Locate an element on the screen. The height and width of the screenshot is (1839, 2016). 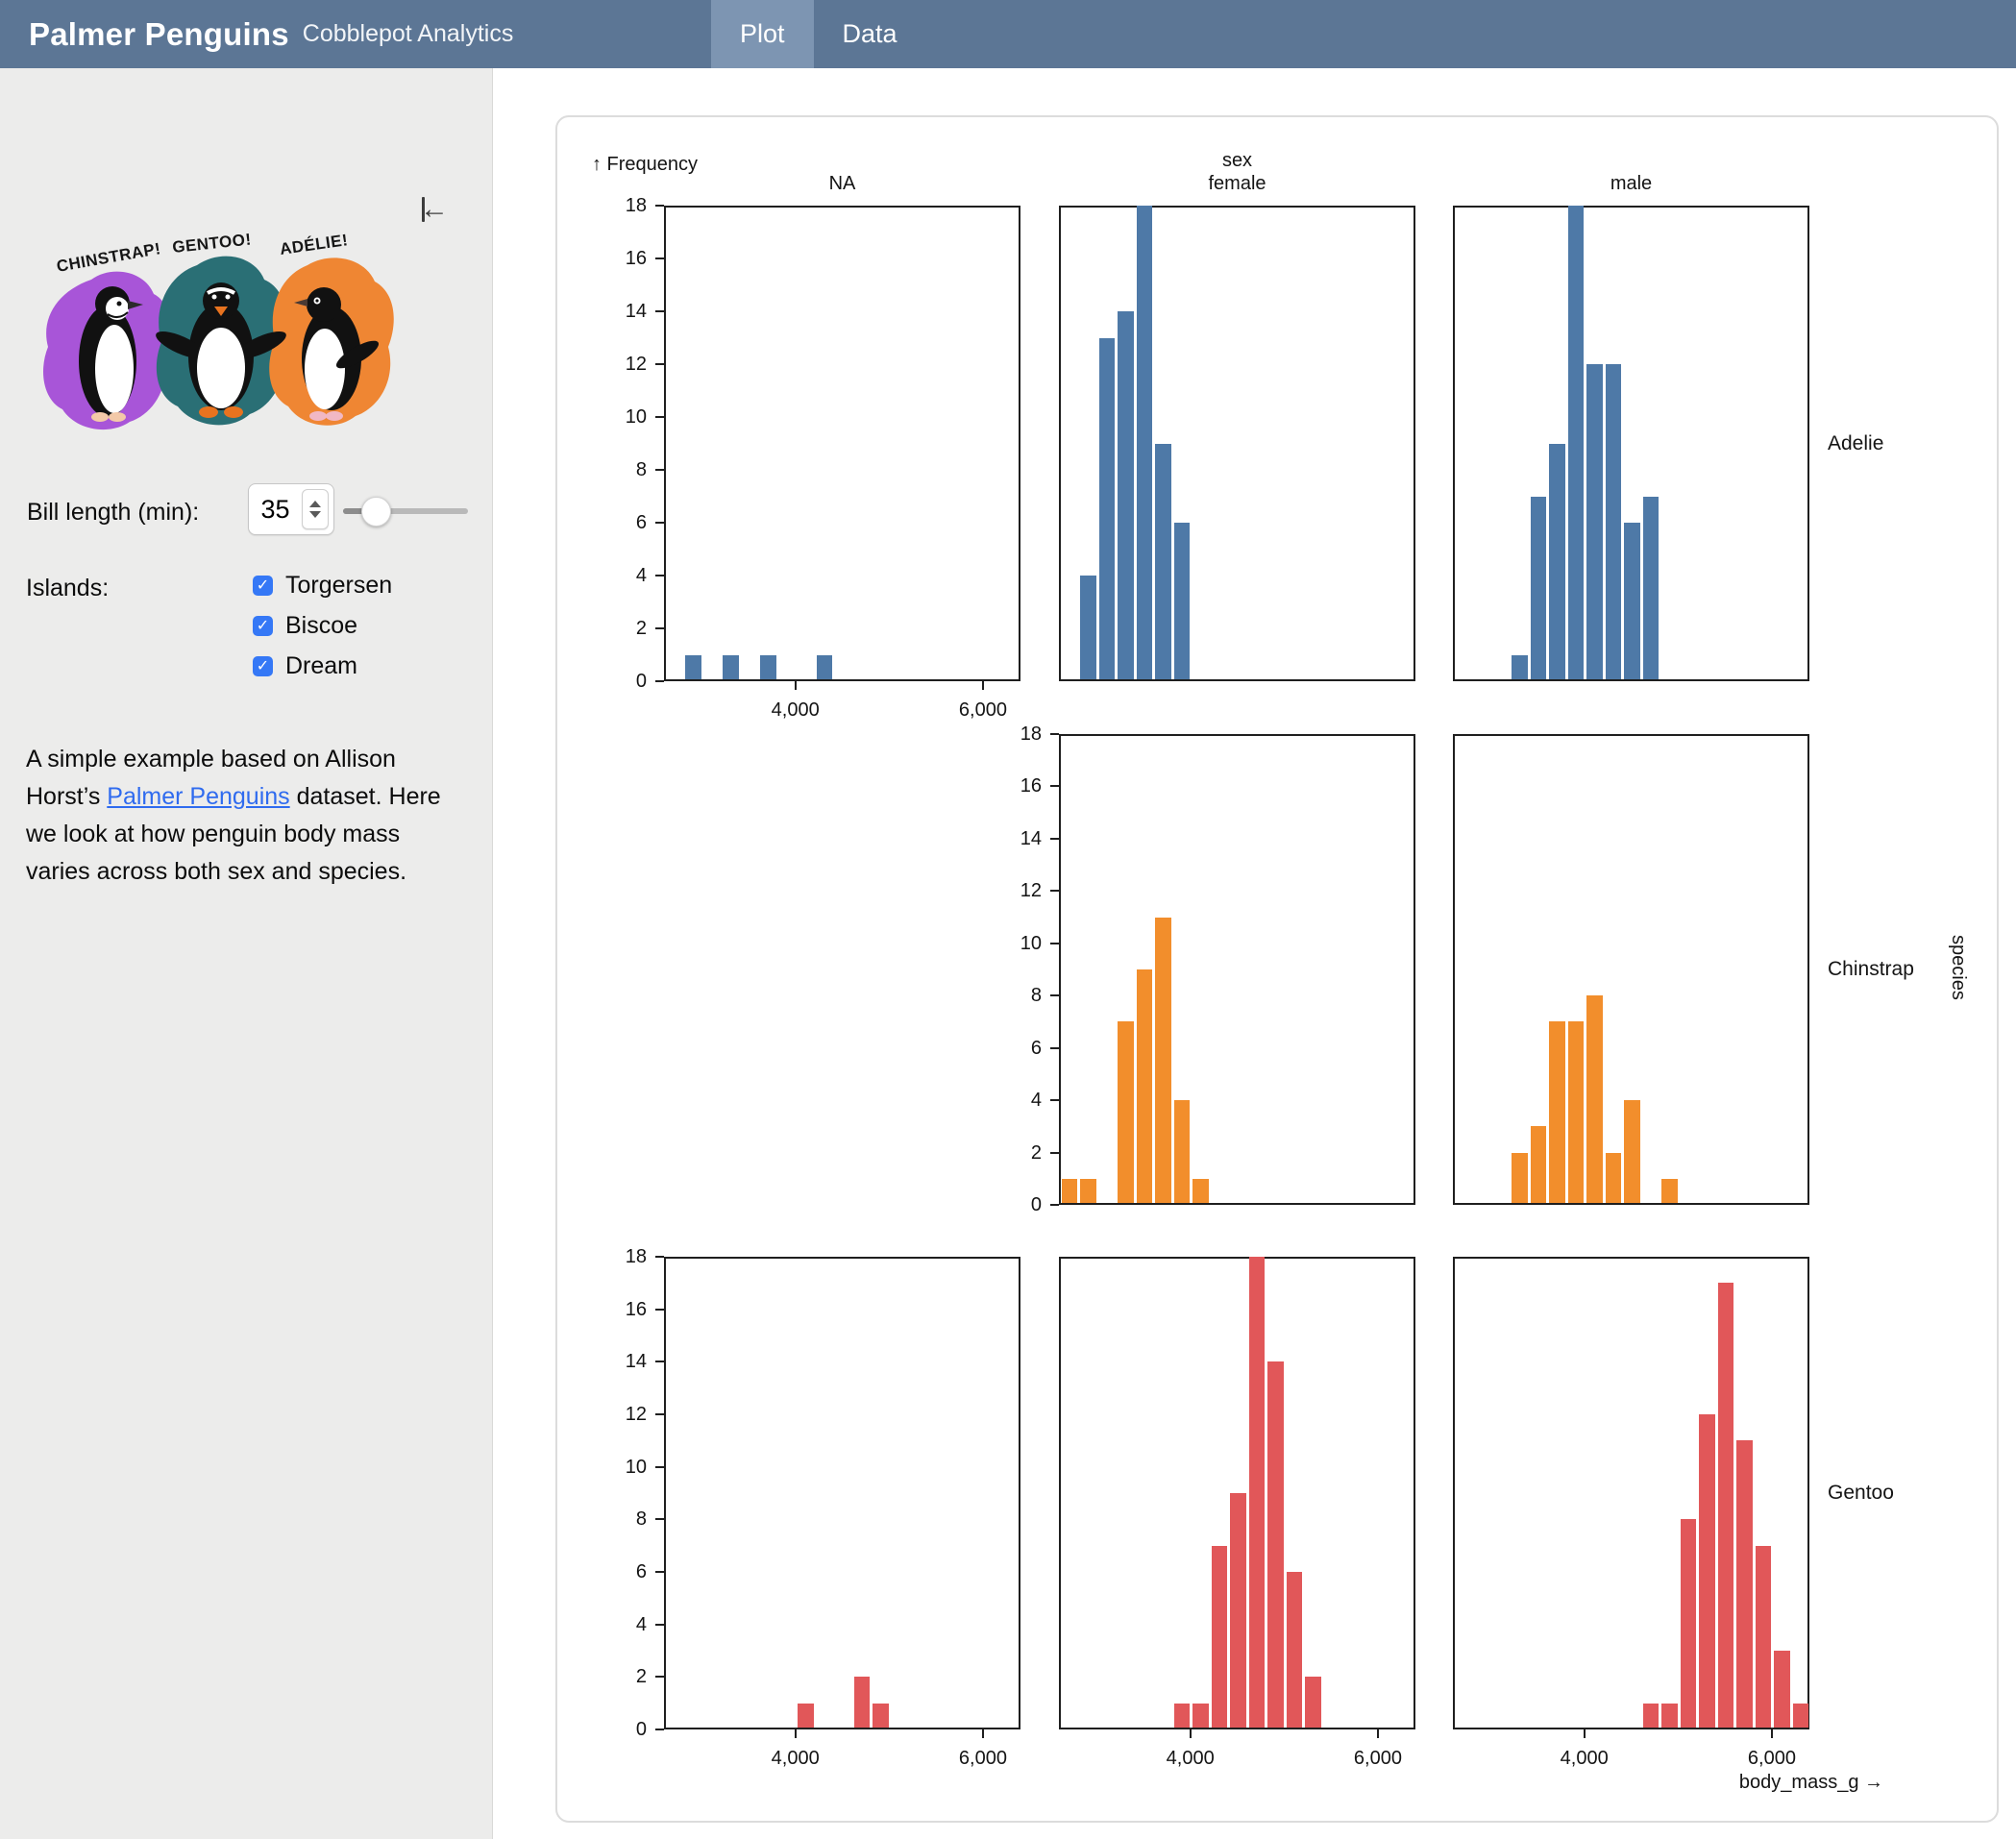
chinstrap-label: CHINSTRAP! is located at coordinates (108, 257).